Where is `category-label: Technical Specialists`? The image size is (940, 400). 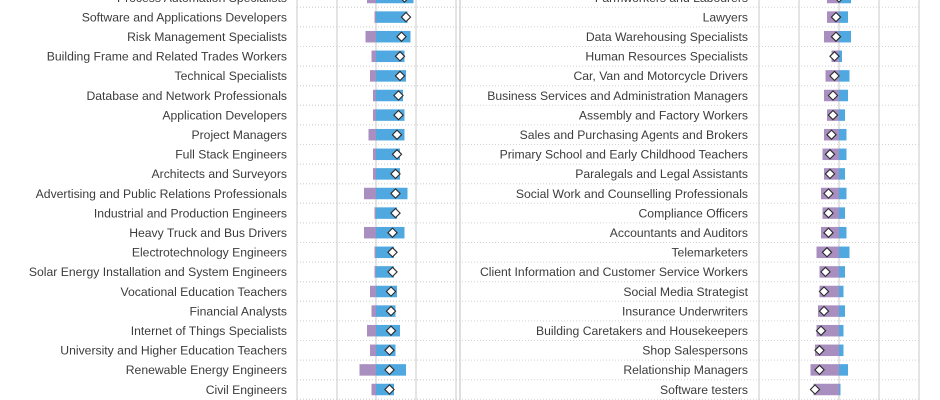 category-label: Technical Specialists is located at coordinates (231, 76).